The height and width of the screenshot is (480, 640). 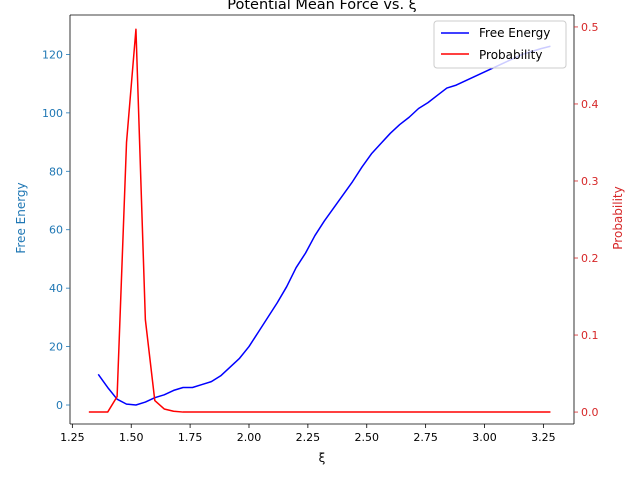 I want to click on y-right-tick-label: 0.0, so click(x=590, y=412).